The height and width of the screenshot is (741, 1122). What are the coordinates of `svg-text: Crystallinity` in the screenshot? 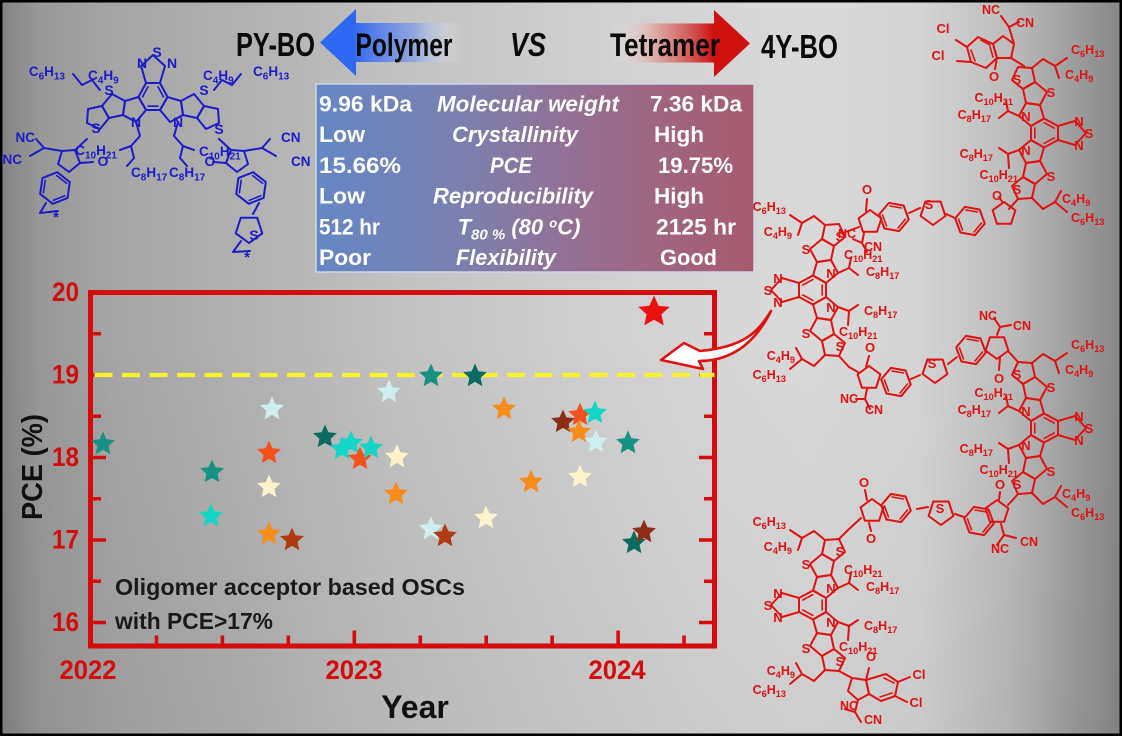 It's located at (516, 134).